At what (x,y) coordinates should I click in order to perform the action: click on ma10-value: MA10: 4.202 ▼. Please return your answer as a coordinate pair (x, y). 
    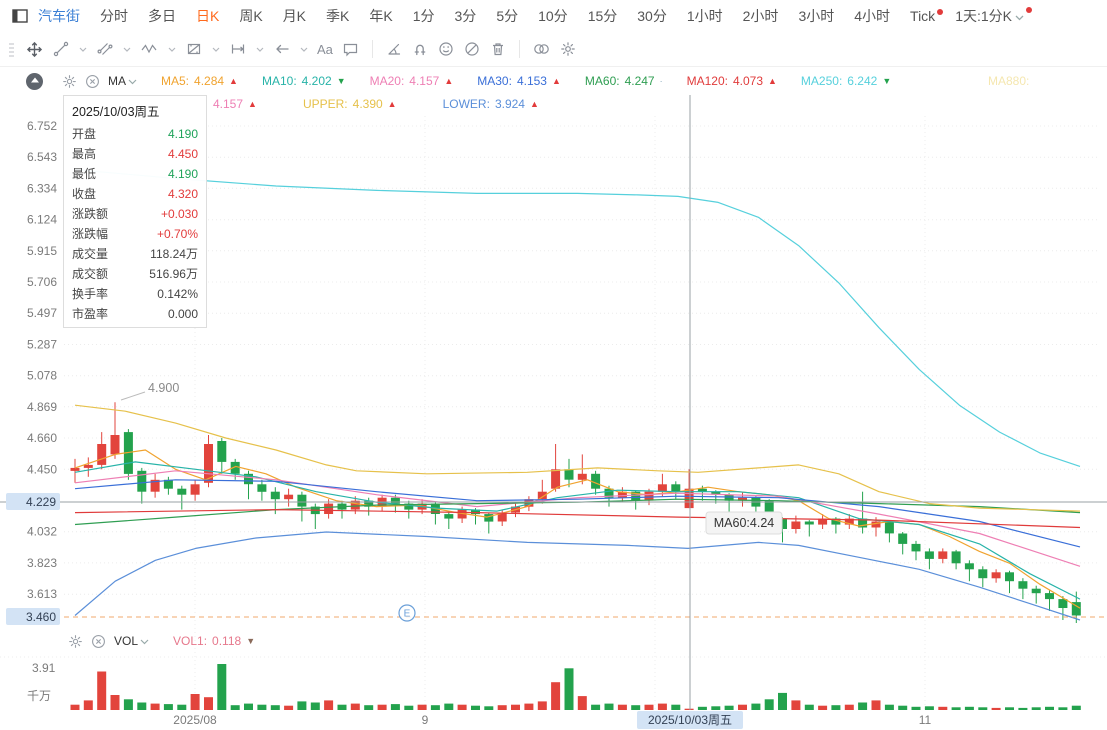
    Looking at the image, I should click on (303, 81).